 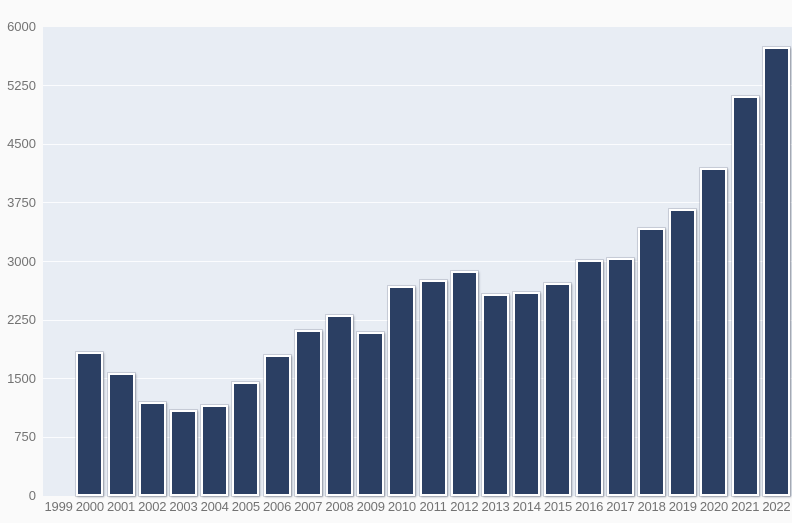 I want to click on bar-2001, so click(x=121, y=434).